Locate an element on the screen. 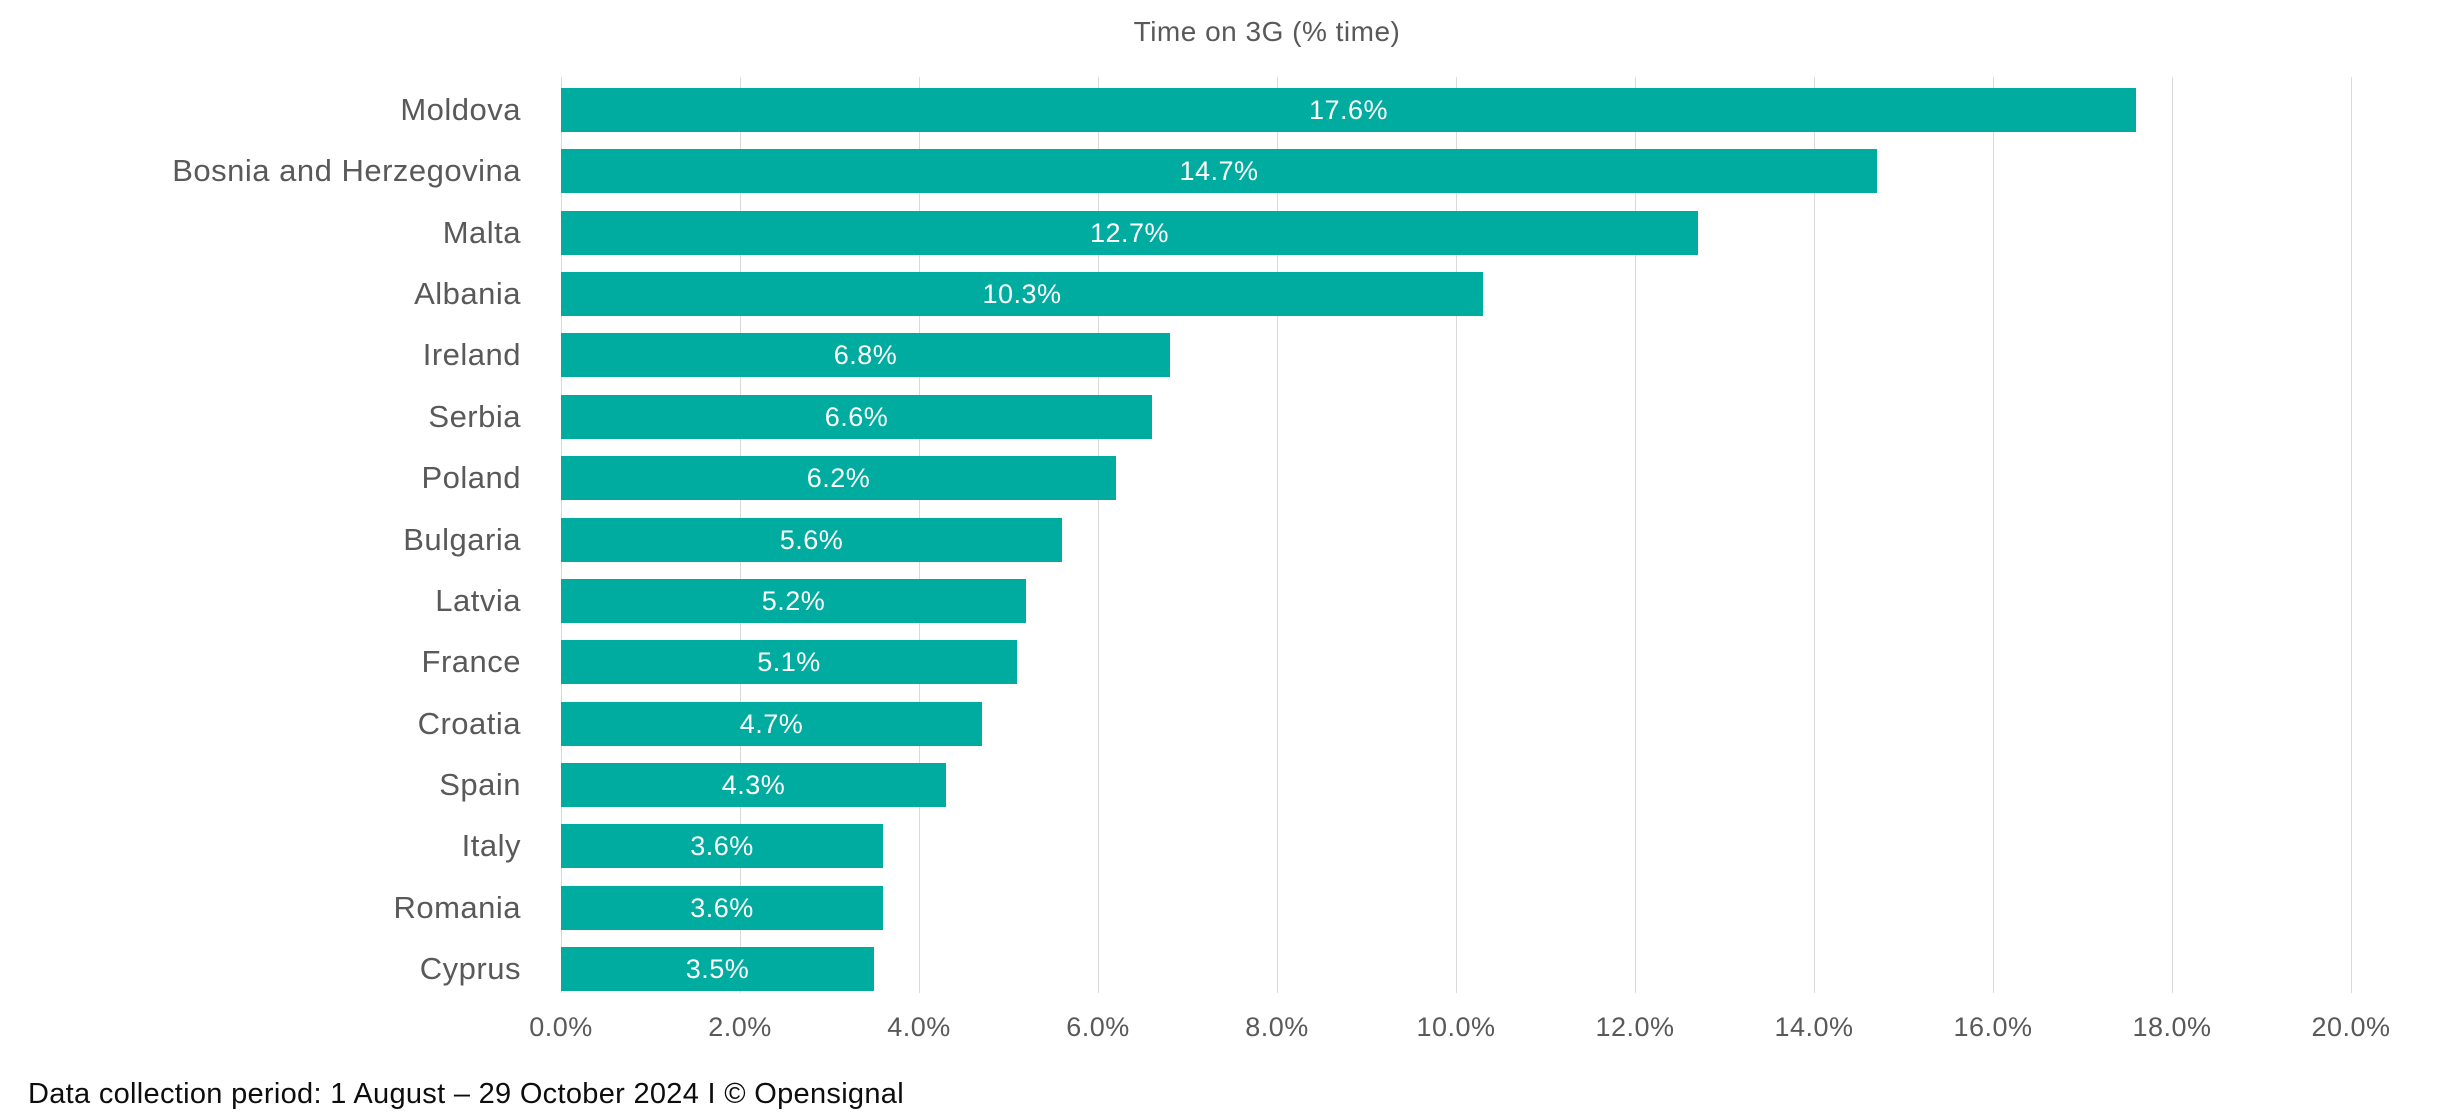 This screenshot has width=2458, height=1120. category-label-ireland: Ireland is located at coordinates (471, 354).